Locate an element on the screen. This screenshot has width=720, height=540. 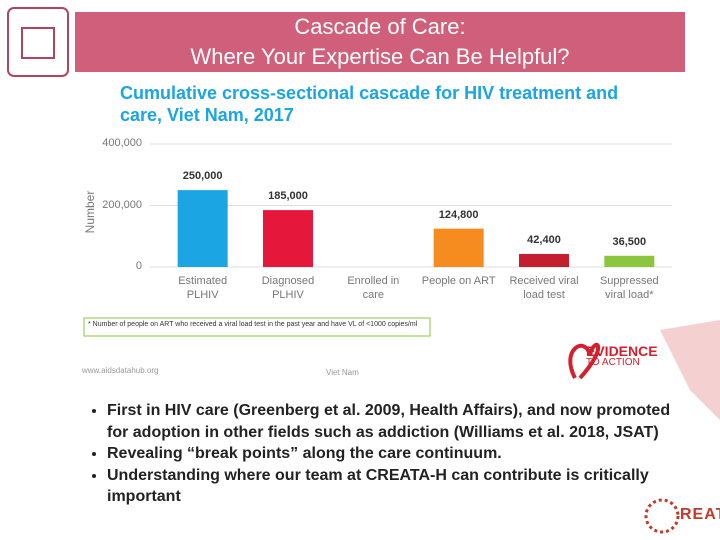
slide-title: Cascade of Care: is located at coordinates (380, 26).